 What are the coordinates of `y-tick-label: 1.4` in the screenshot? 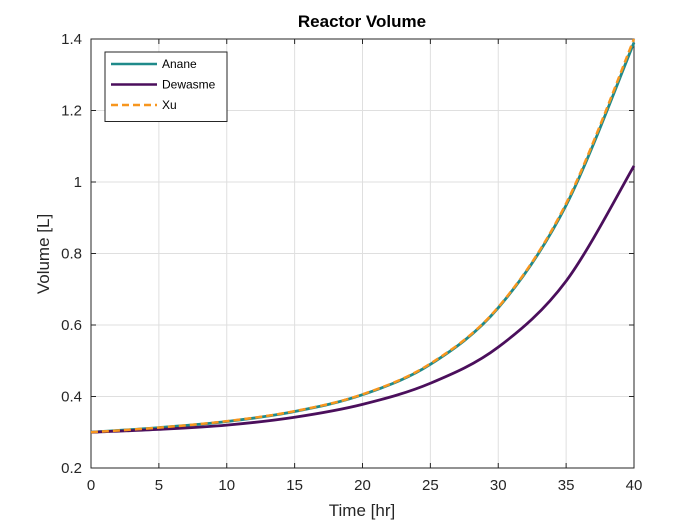 It's located at (71, 39).